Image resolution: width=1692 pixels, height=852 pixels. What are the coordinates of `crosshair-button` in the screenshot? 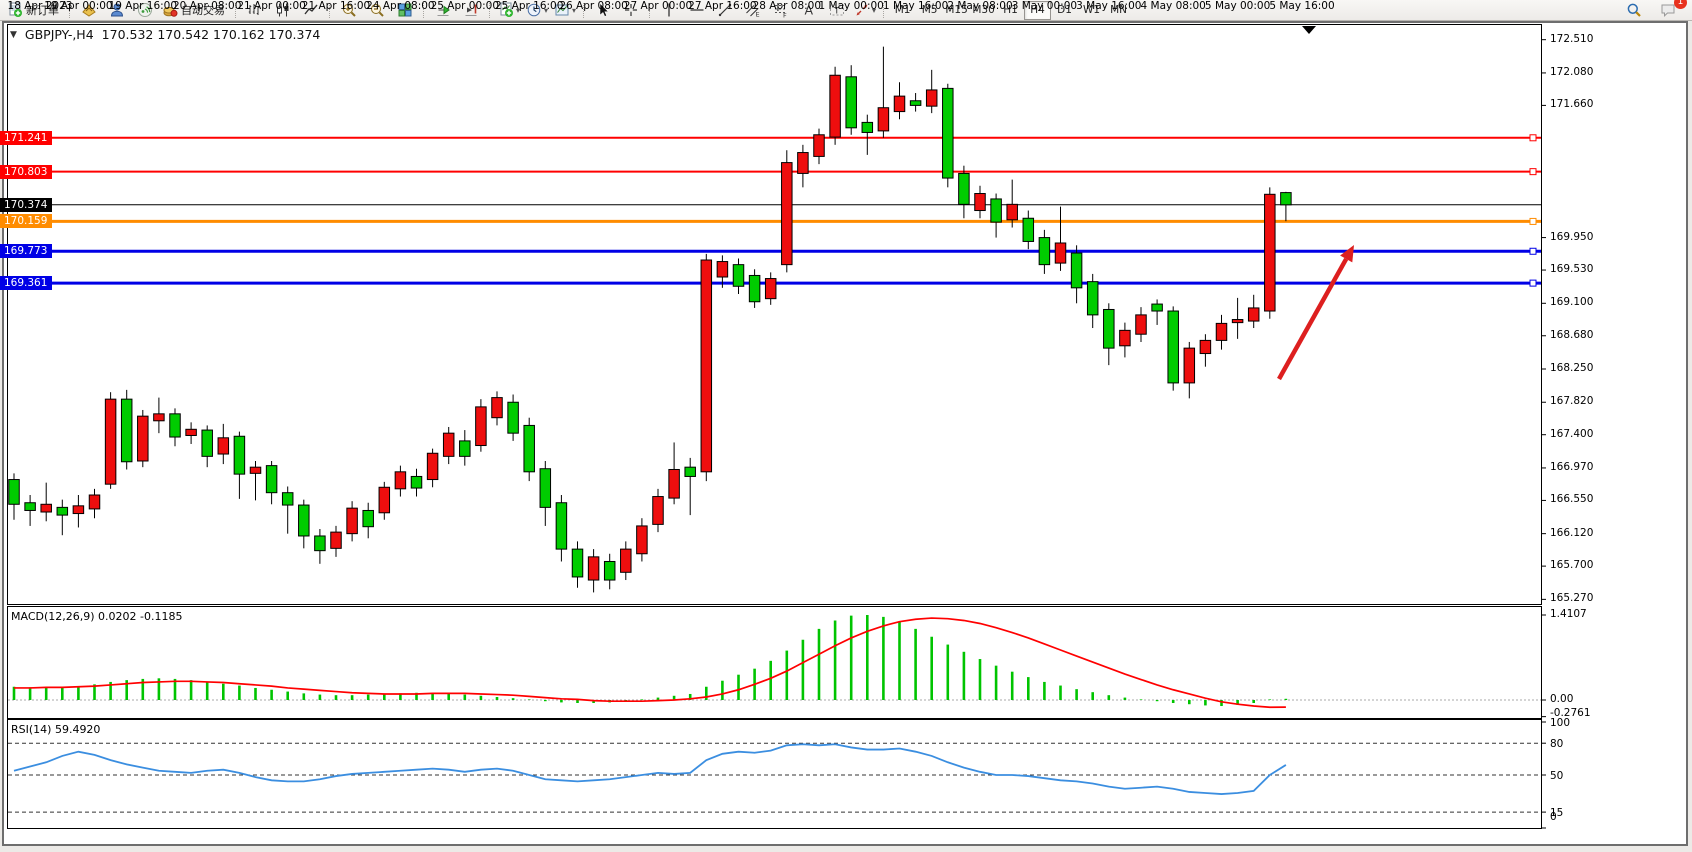 It's located at (631, 10).